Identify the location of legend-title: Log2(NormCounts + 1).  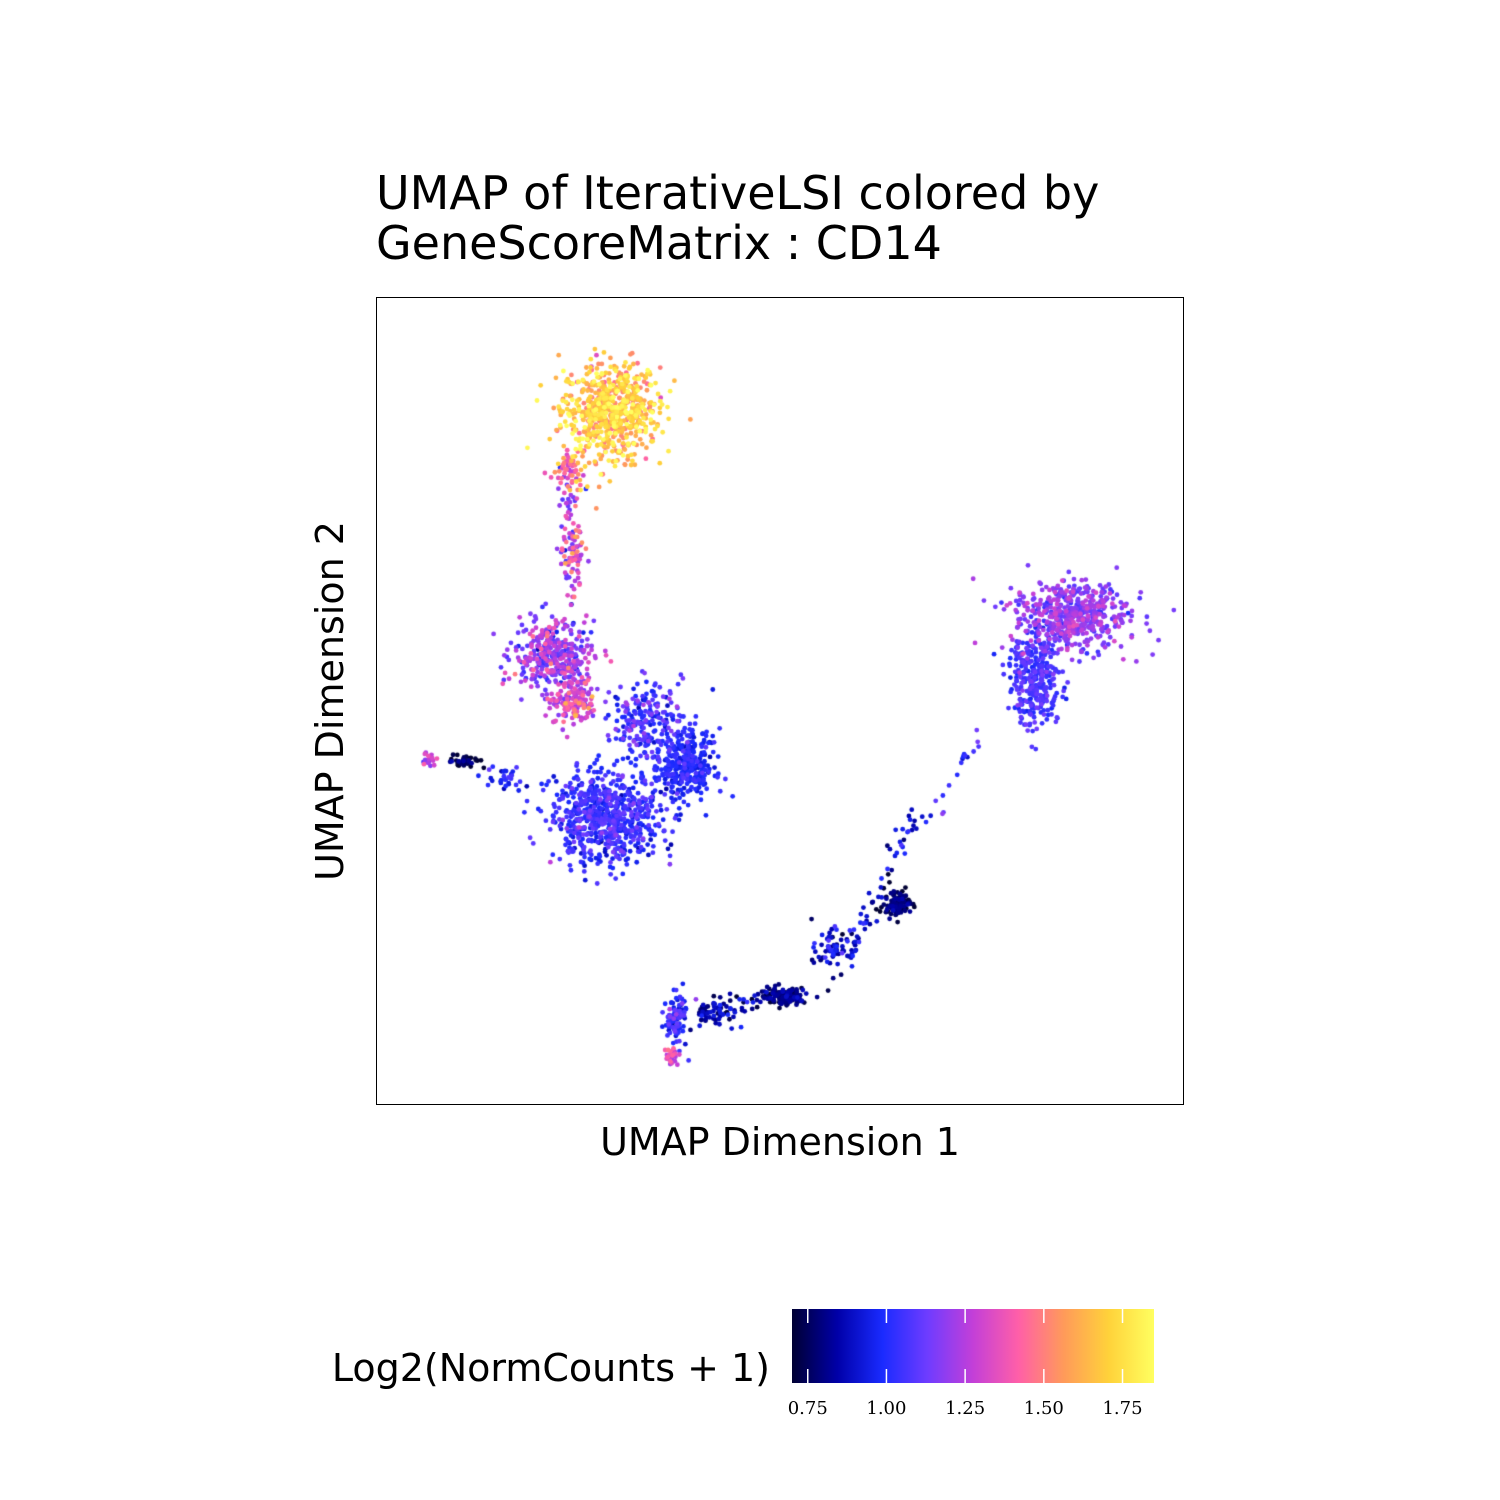
(550, 1368).